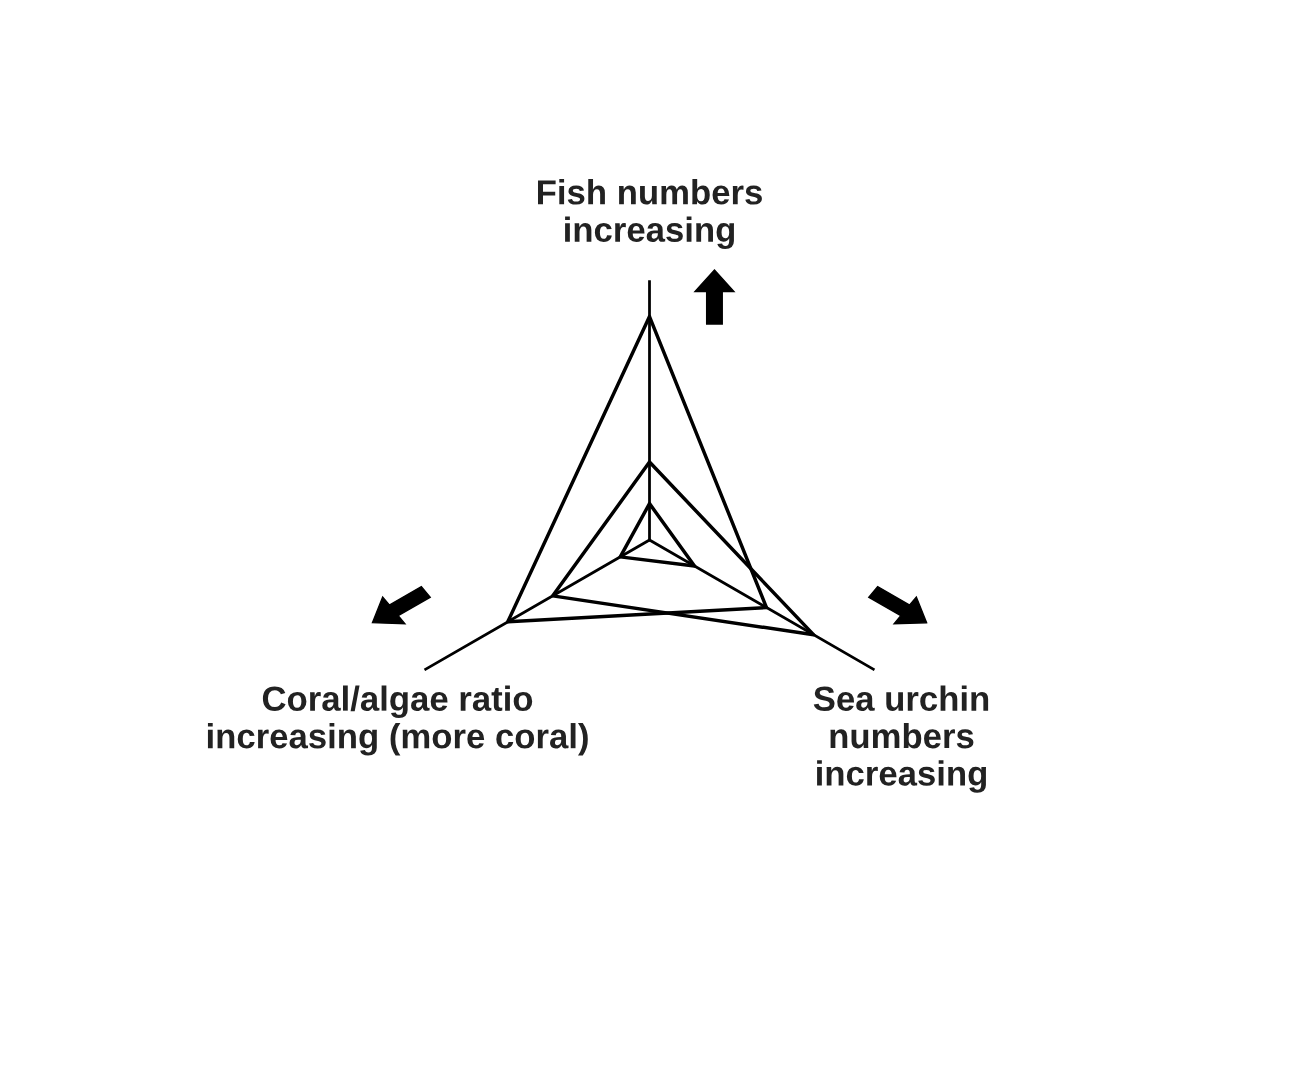  Describe the element at coordinates (650, 214) in the screenshot. I see `spoke-label: Fish numbers increasing` at that location.